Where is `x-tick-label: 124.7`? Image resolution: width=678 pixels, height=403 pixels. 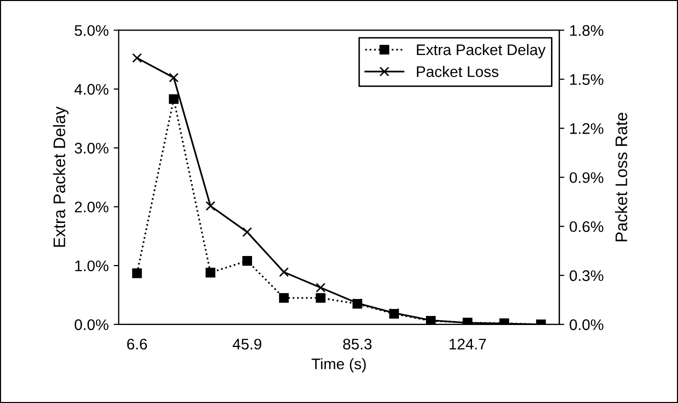
x-tick-label: 124.7 is located at coordinates (468, 344).